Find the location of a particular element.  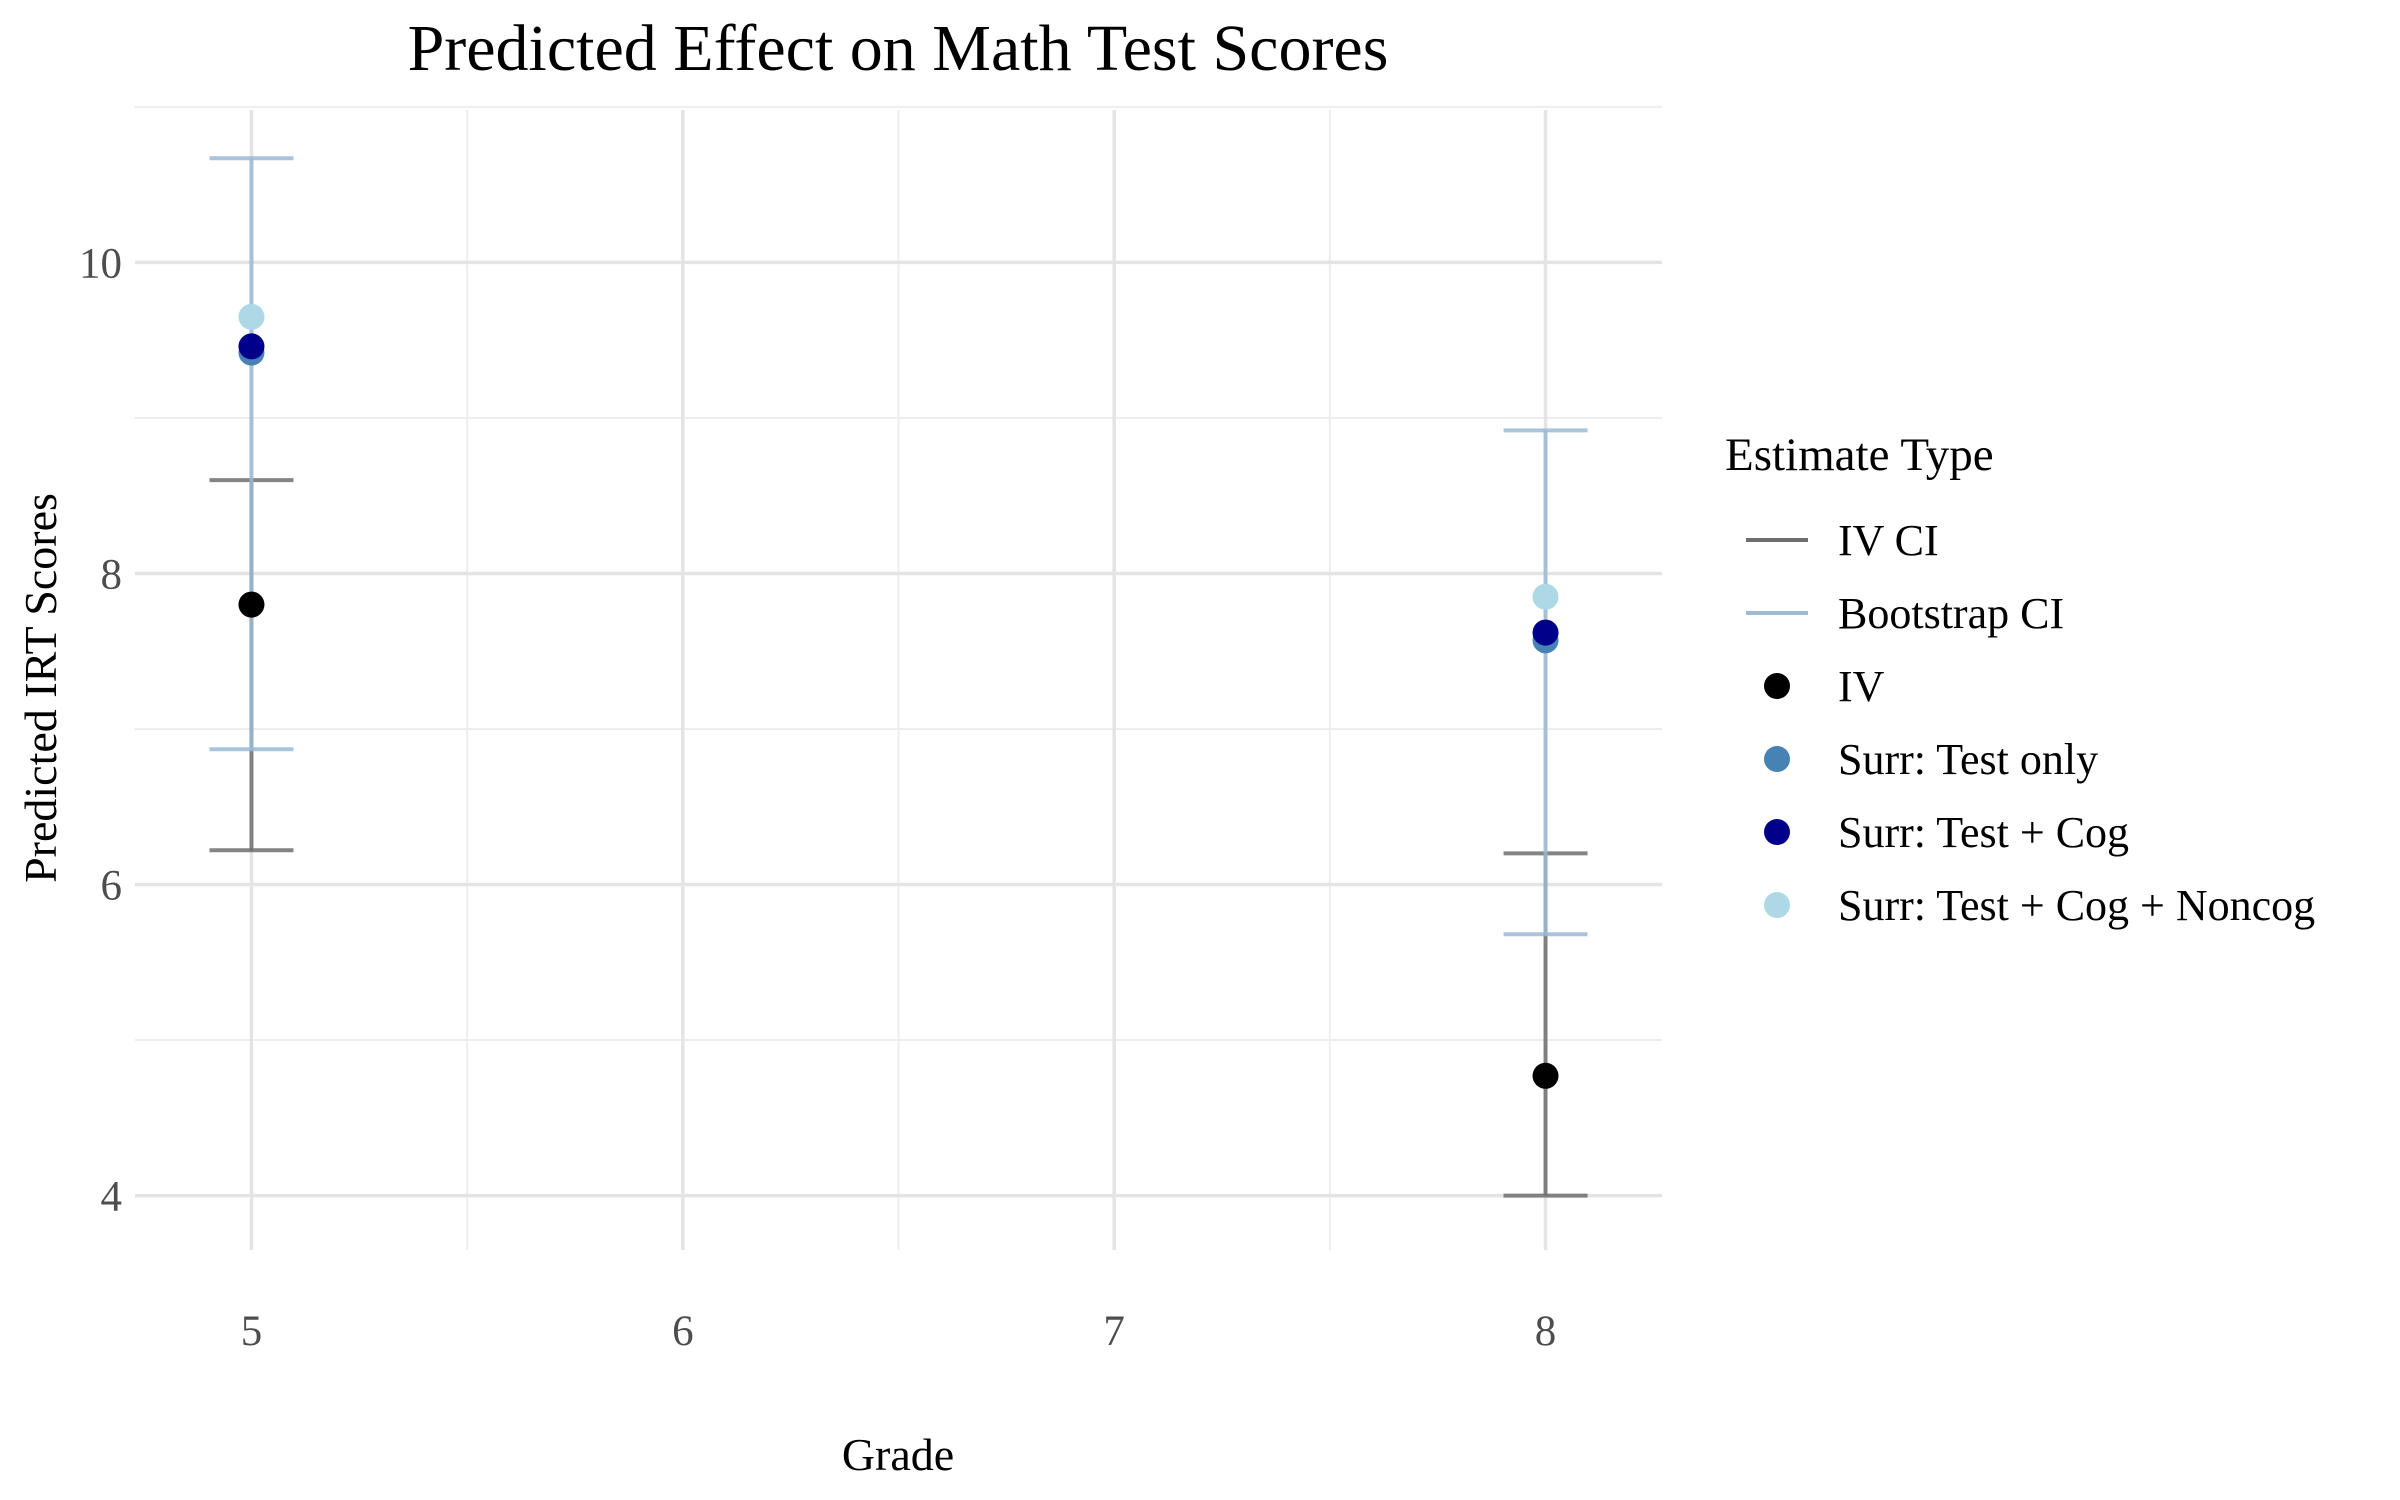

legend-label-bootstrap-ci: Bootstrap CI is located at coordinates (1951, 613).